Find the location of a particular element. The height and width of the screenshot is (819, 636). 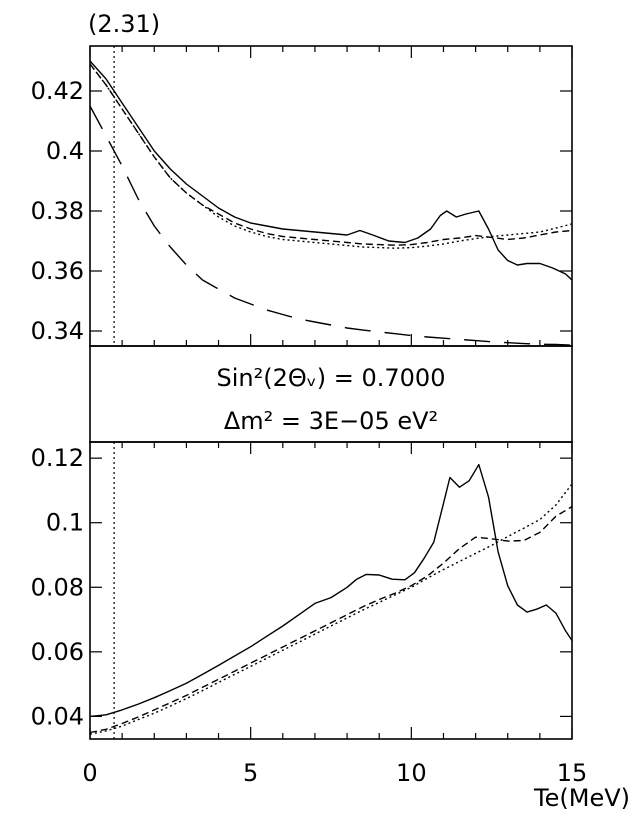

x-tick-label: 0 is located at coordinates (89, 773).